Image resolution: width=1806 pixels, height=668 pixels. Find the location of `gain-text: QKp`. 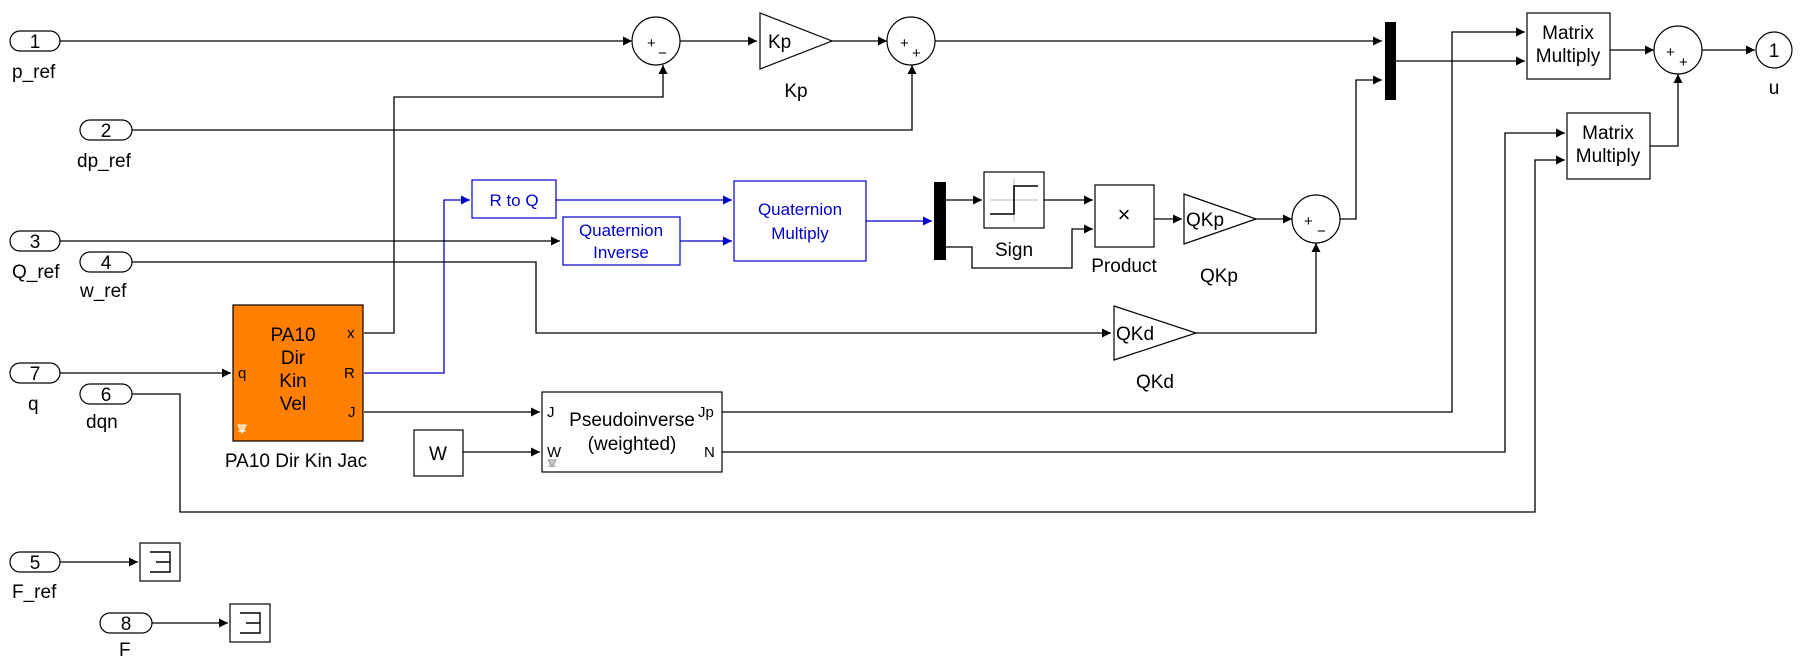

gain-text: QKp is located at coordinates (1205, 220).